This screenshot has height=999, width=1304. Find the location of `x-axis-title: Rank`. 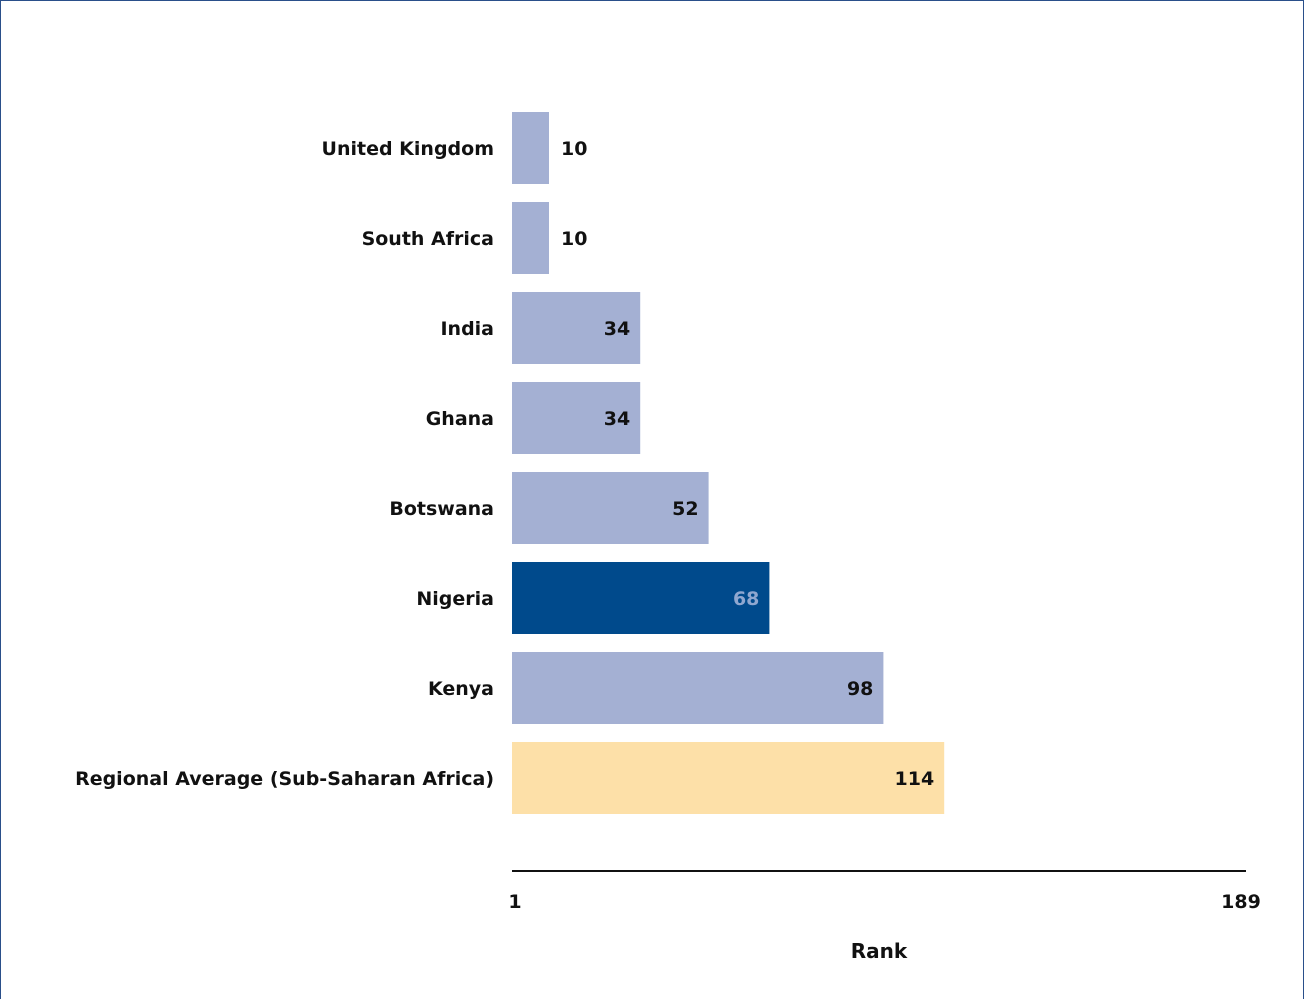

x-axis-title: Rank is located at coordinates (879, 951).